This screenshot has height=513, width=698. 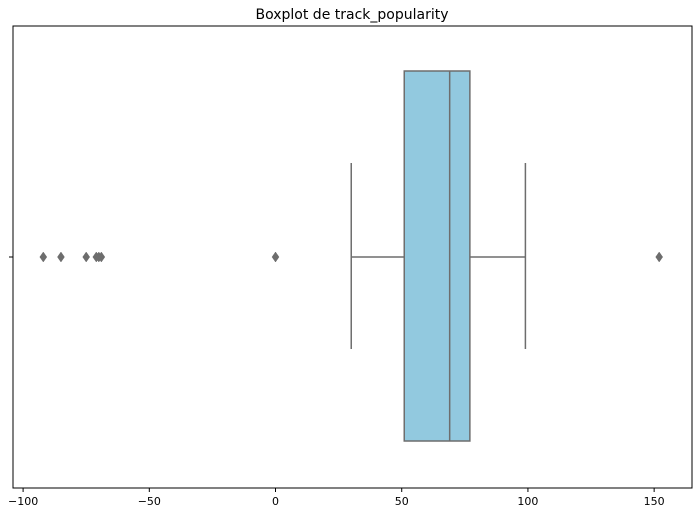 I want to click on x-tick-label: −100, so click(x=23, y=501).